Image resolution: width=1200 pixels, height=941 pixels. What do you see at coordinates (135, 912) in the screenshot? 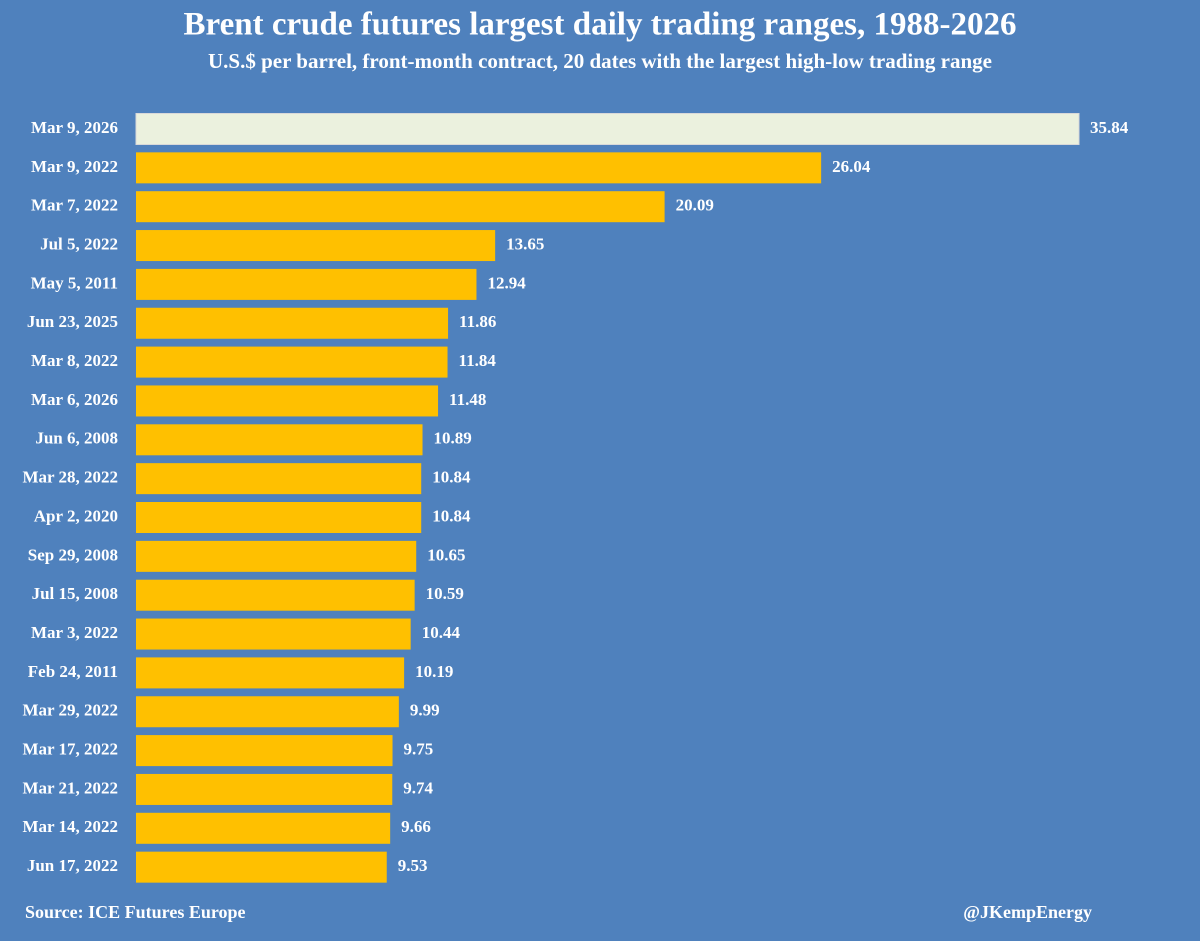
I see `source: Source: ICE Futures Europe` at bounding box center [135, 912].